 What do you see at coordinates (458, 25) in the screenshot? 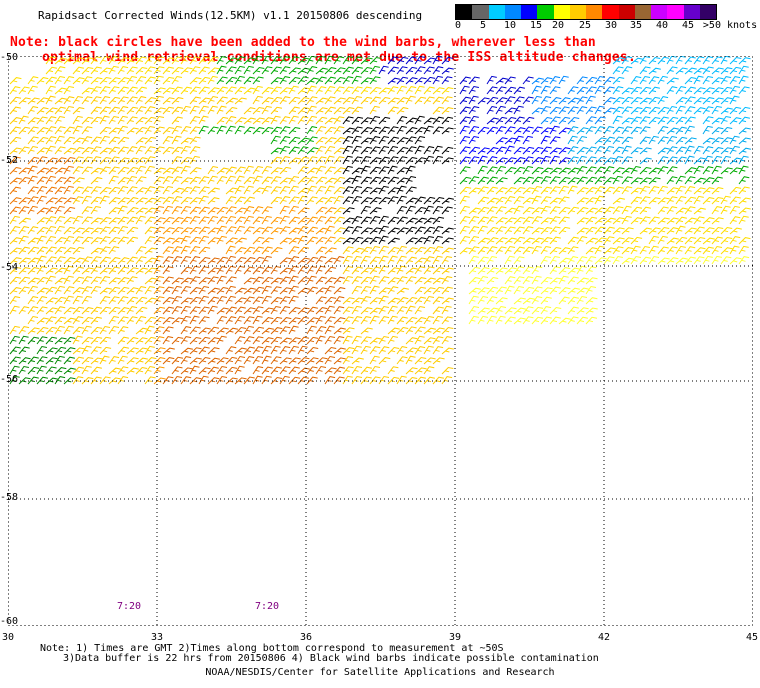
I see `colorbar-label: 0` at bounding box center [458, 25].